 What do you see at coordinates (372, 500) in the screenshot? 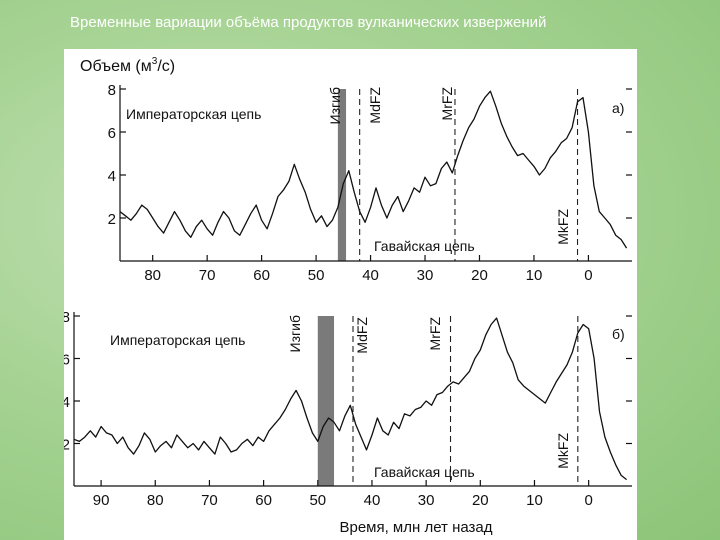
I see `chart-b-x-tick-label: 40` at bounding box center [372, 500].